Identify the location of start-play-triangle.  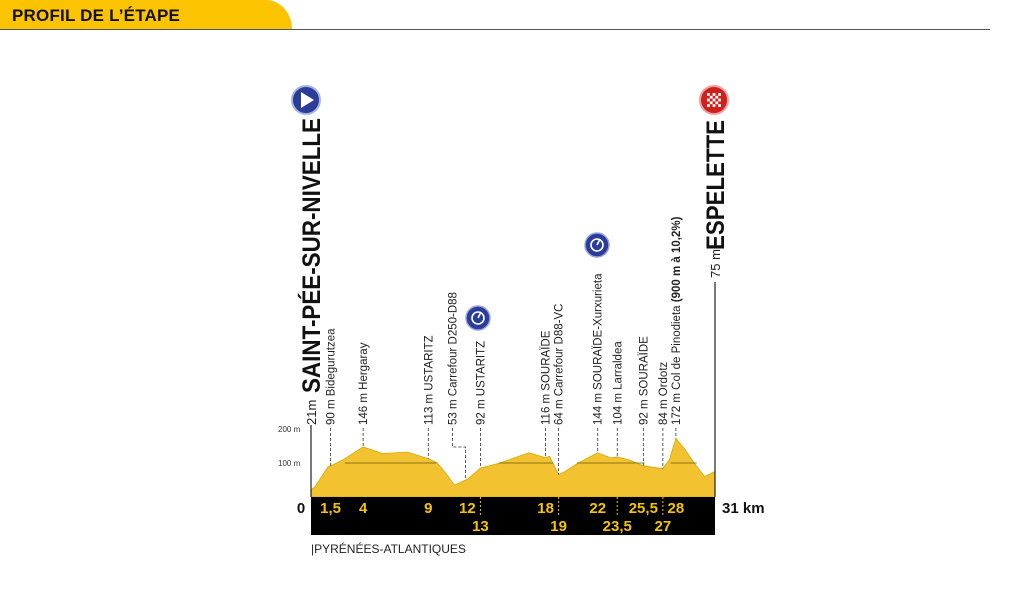
(307, 100).